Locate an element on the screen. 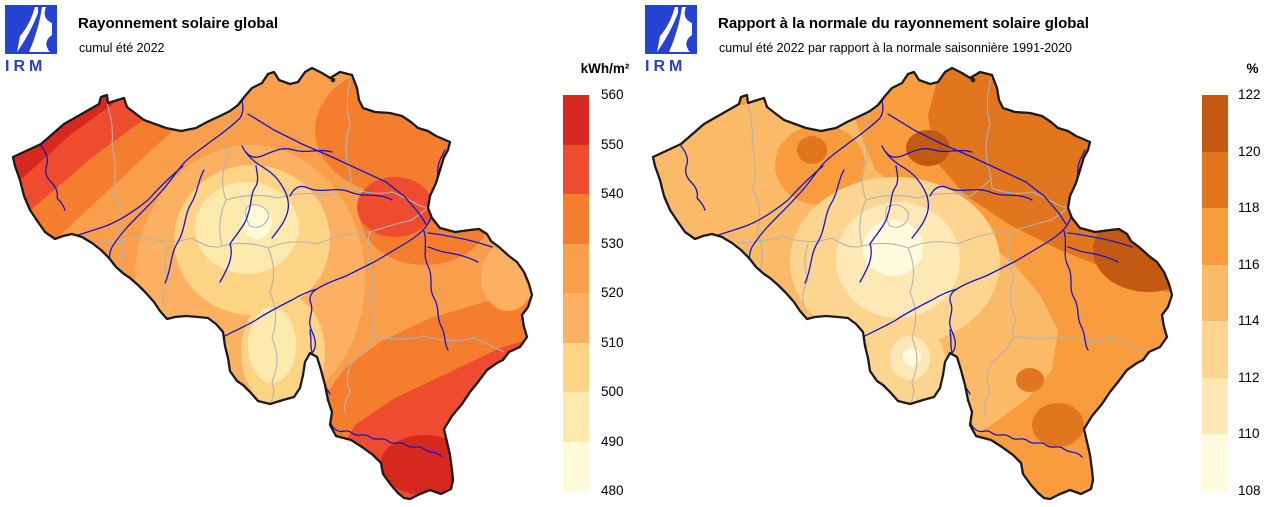  left-colorbar is located at coordinates (576, 293).